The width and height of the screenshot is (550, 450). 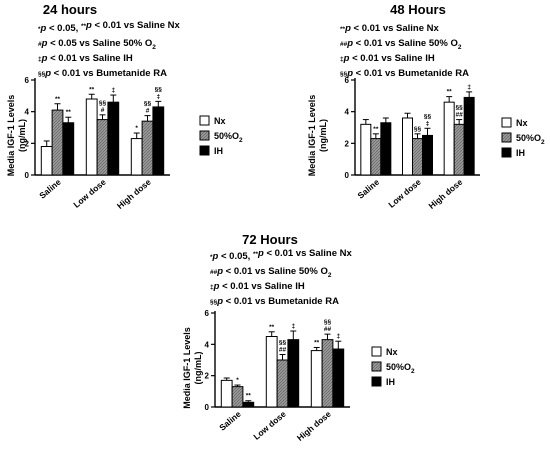 What do you see at coordinates (226, 393) in the screenshot?
I see `bar-Nx-saline` at bounding box center [226, 393].